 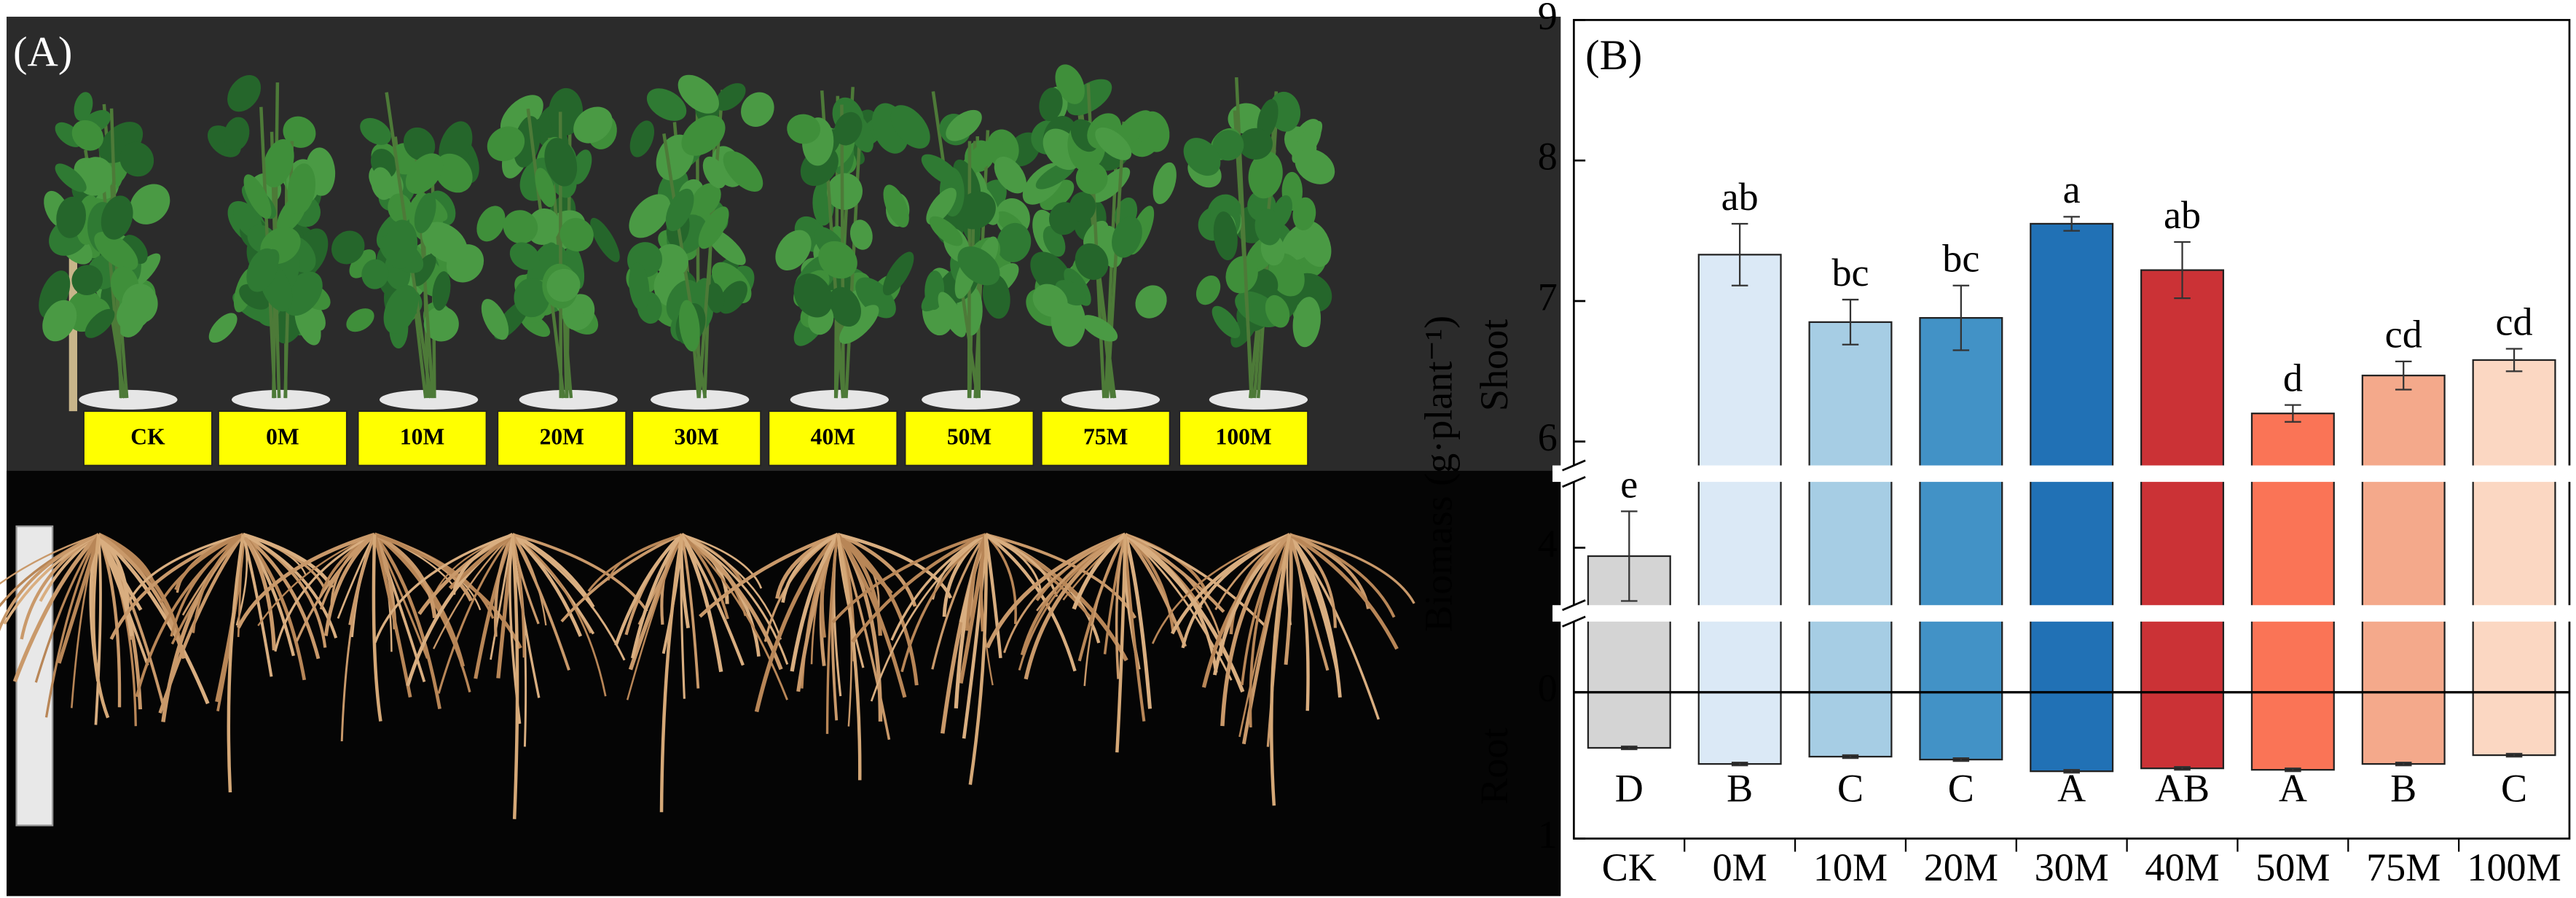 I want to click on y-tick-label: 7, so click(x=1548, y=297).